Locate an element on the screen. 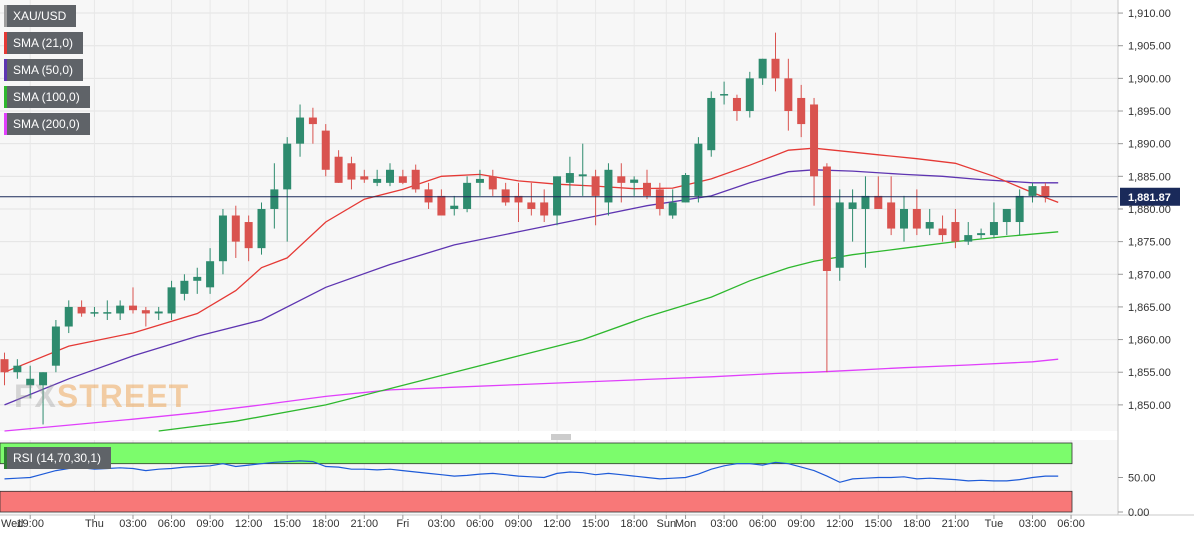  legend-item-sma50: SMA (50,0) is located at coordinates (44, 70).